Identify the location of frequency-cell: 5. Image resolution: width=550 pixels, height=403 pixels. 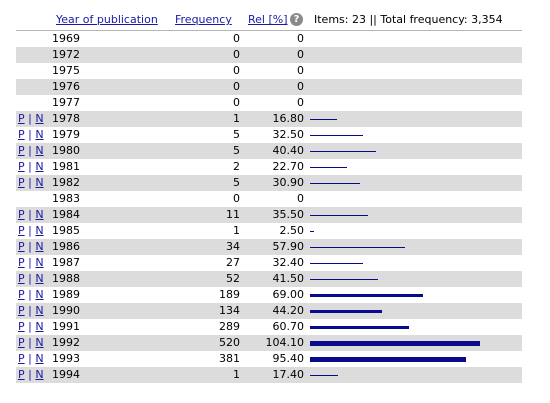
(236, 182).